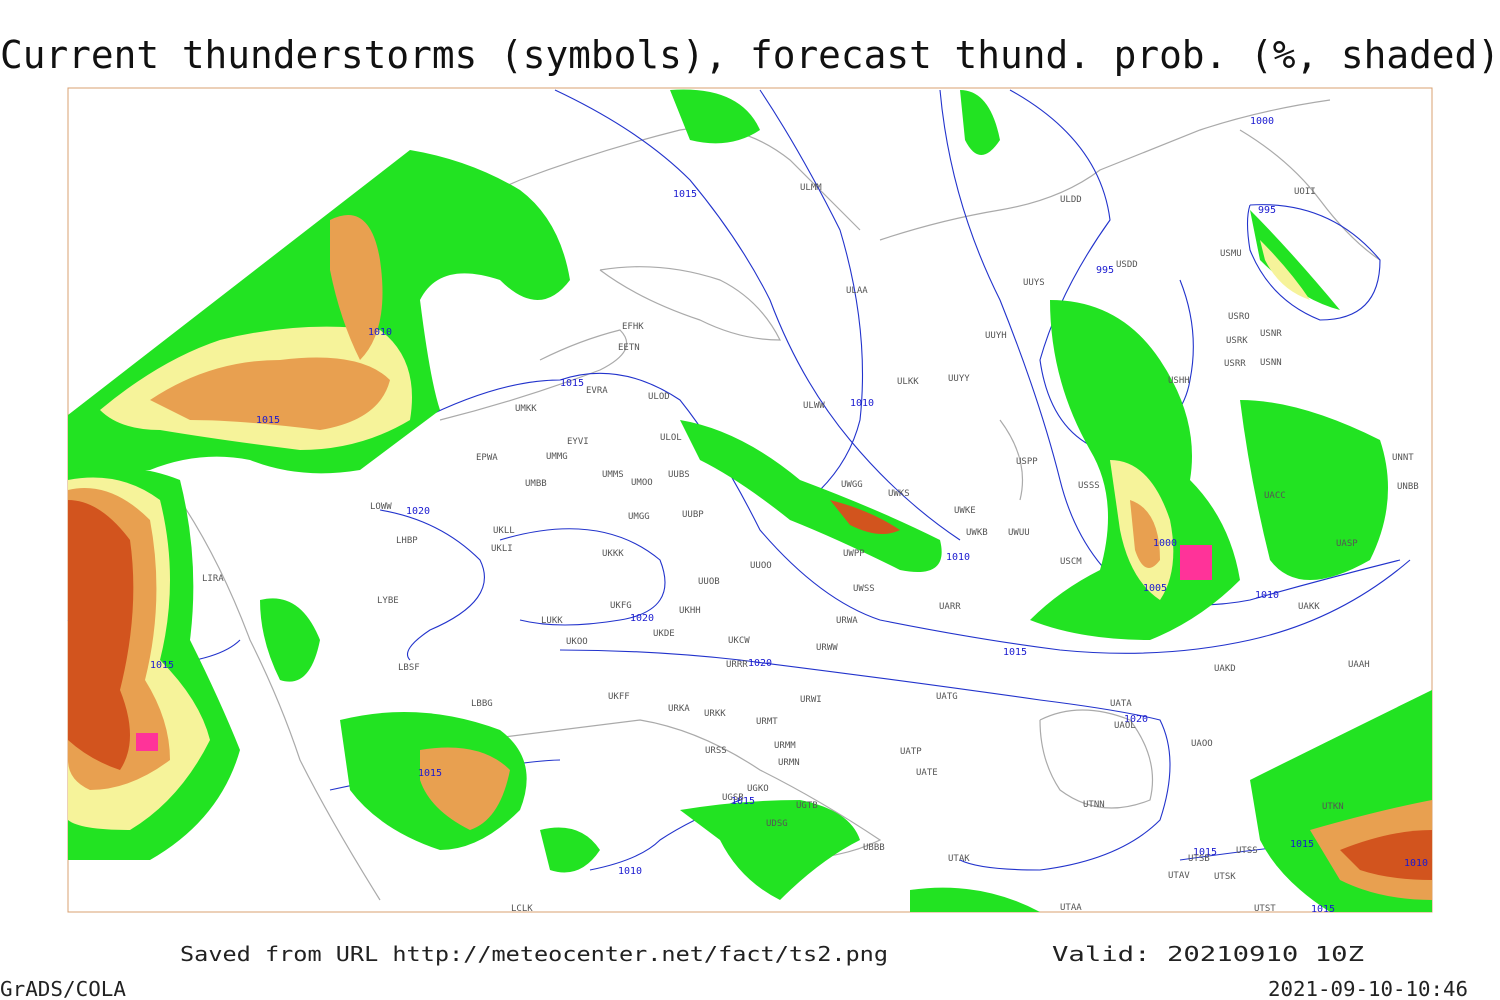 This screenshot has height=1000, width=1500. What do you see at coordinates (1071, 200) in the screenshot?
I see `station-label: ULDD` at bounding box center [1071, 200].